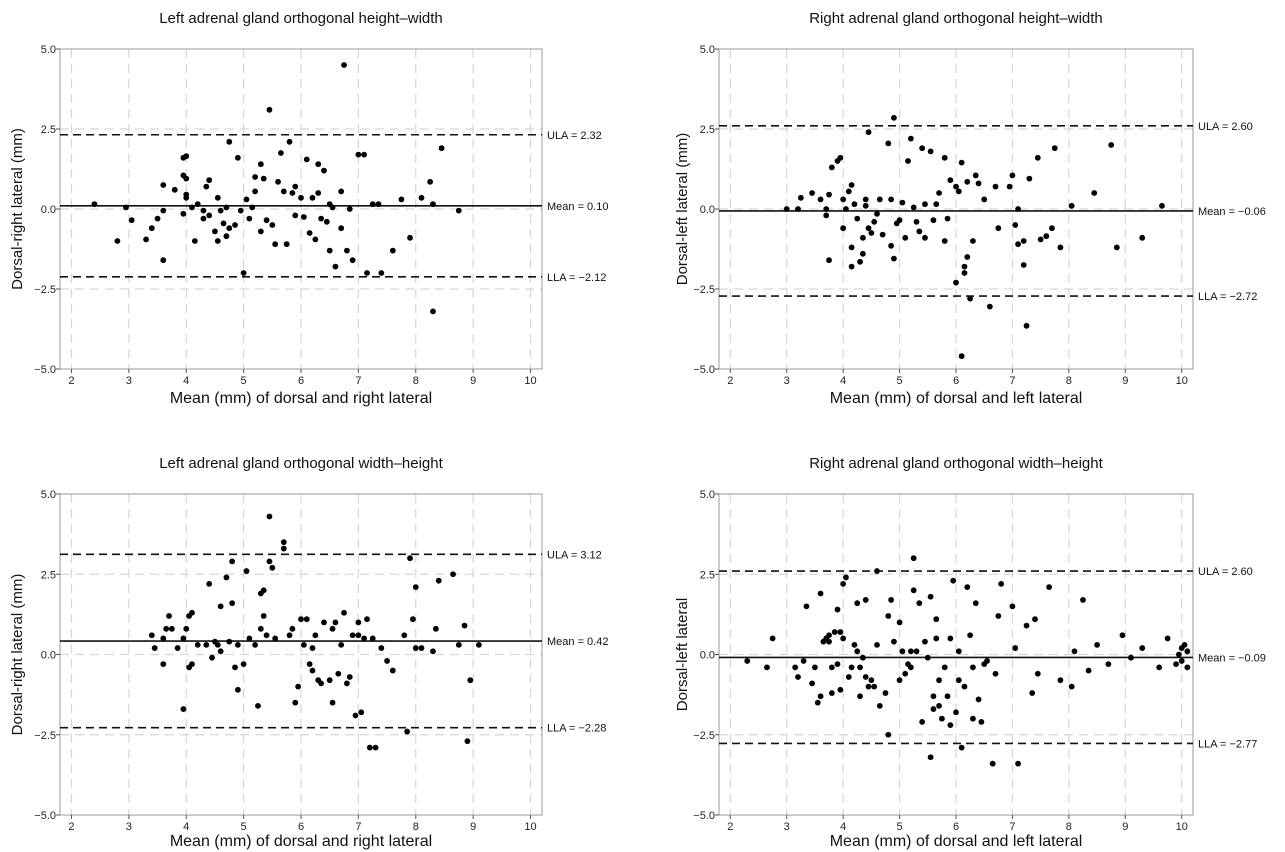 The height and width of the screenshot is (852, 1285). What do you see at coordinates (1232, 212) in the screenshot?
I see `mean-line-label: Mean = −0.06` at bounding box center [1232, 212].